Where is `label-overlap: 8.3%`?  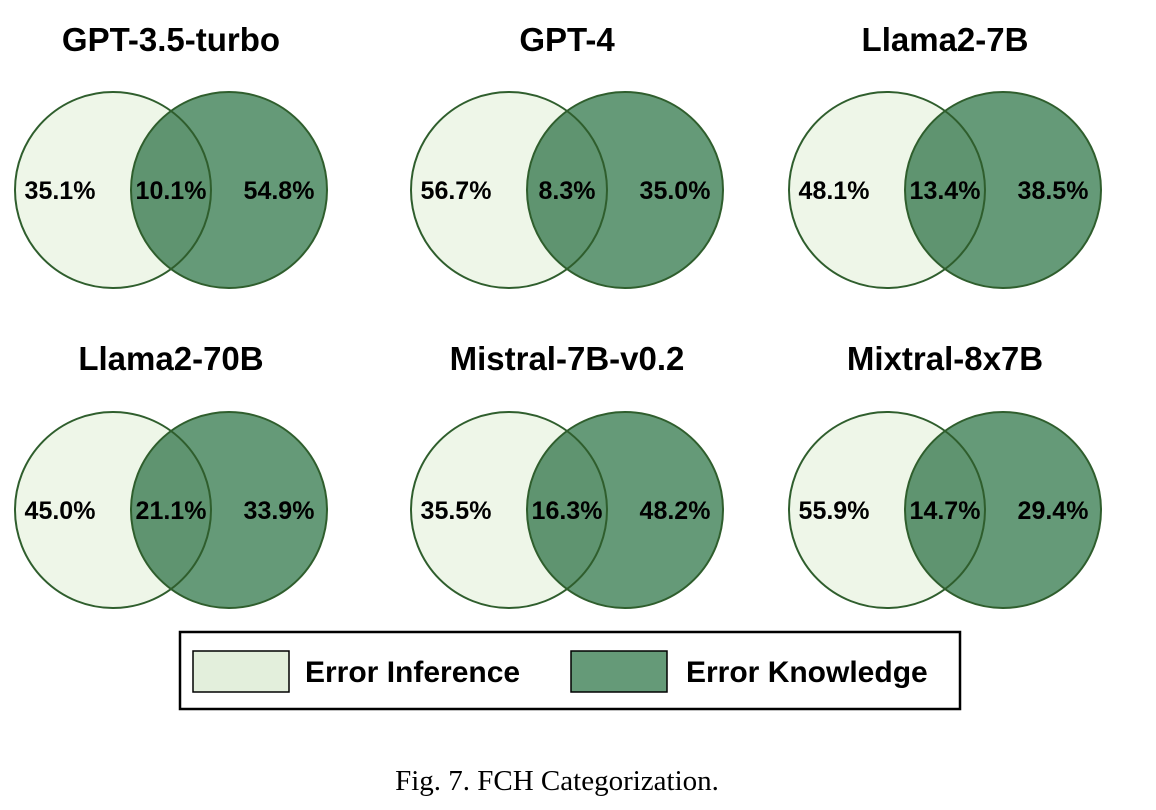 label-overlap: 8.3% is located at coordinates (567, 191).